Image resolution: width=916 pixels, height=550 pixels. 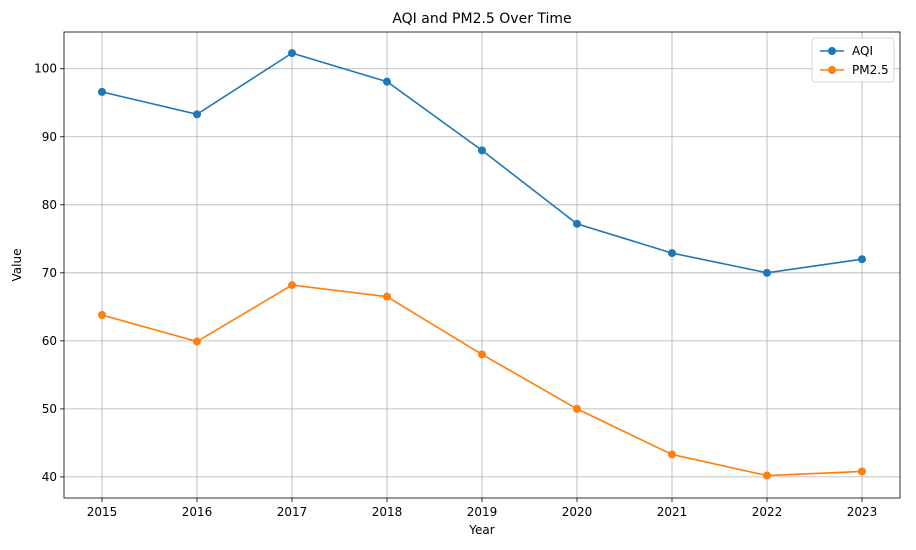 What do you see at coordinates (49, 273) in the screenshot?
I see `y-tick-label: 70` at bounding box center [49, 273].